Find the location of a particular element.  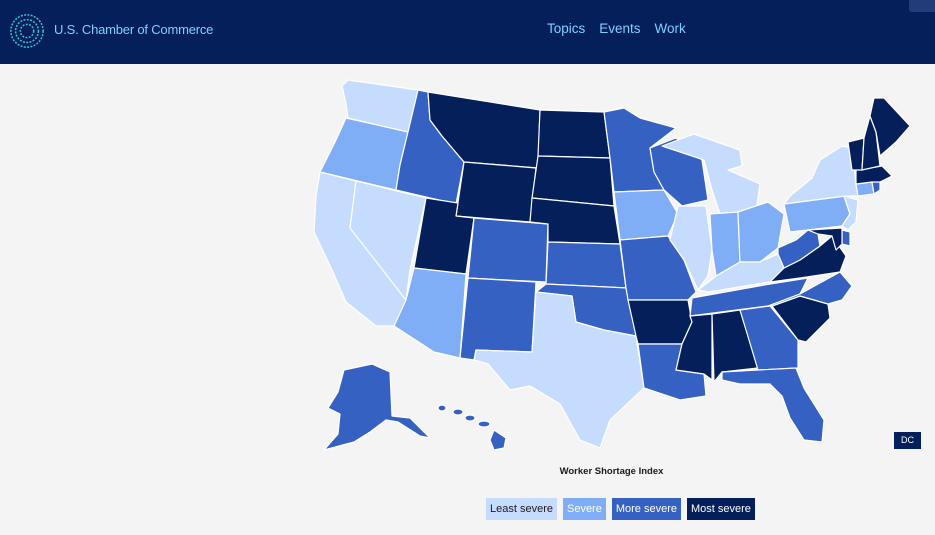

state-DE is located at coordinates (846, 238).